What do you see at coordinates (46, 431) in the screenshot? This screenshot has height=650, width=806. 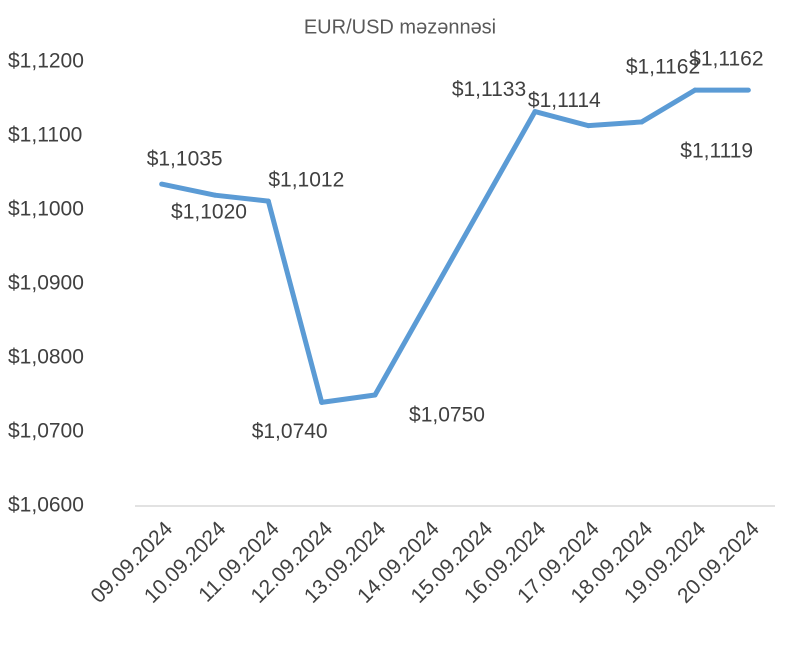 I see `y-tick-label: $1,0700` at bounding box center [46, 431].